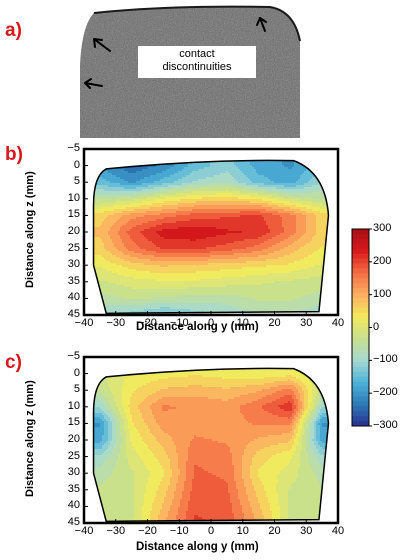 Image resolution: width=409 pixels, height=560 pixels. I want to click on colorbar-tick-label: 100, so click(382, 294).